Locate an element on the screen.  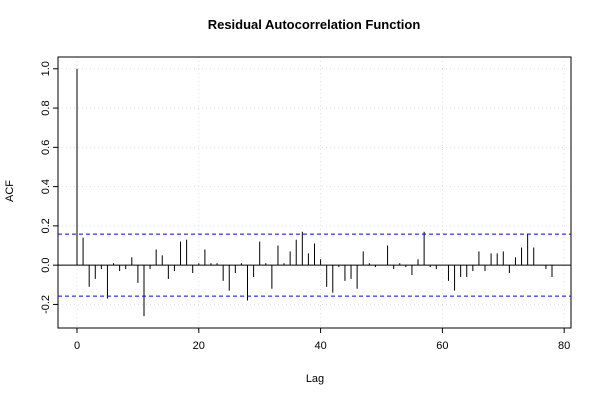
y-tick-label: 0.6 is located at coordinates (46, 147).